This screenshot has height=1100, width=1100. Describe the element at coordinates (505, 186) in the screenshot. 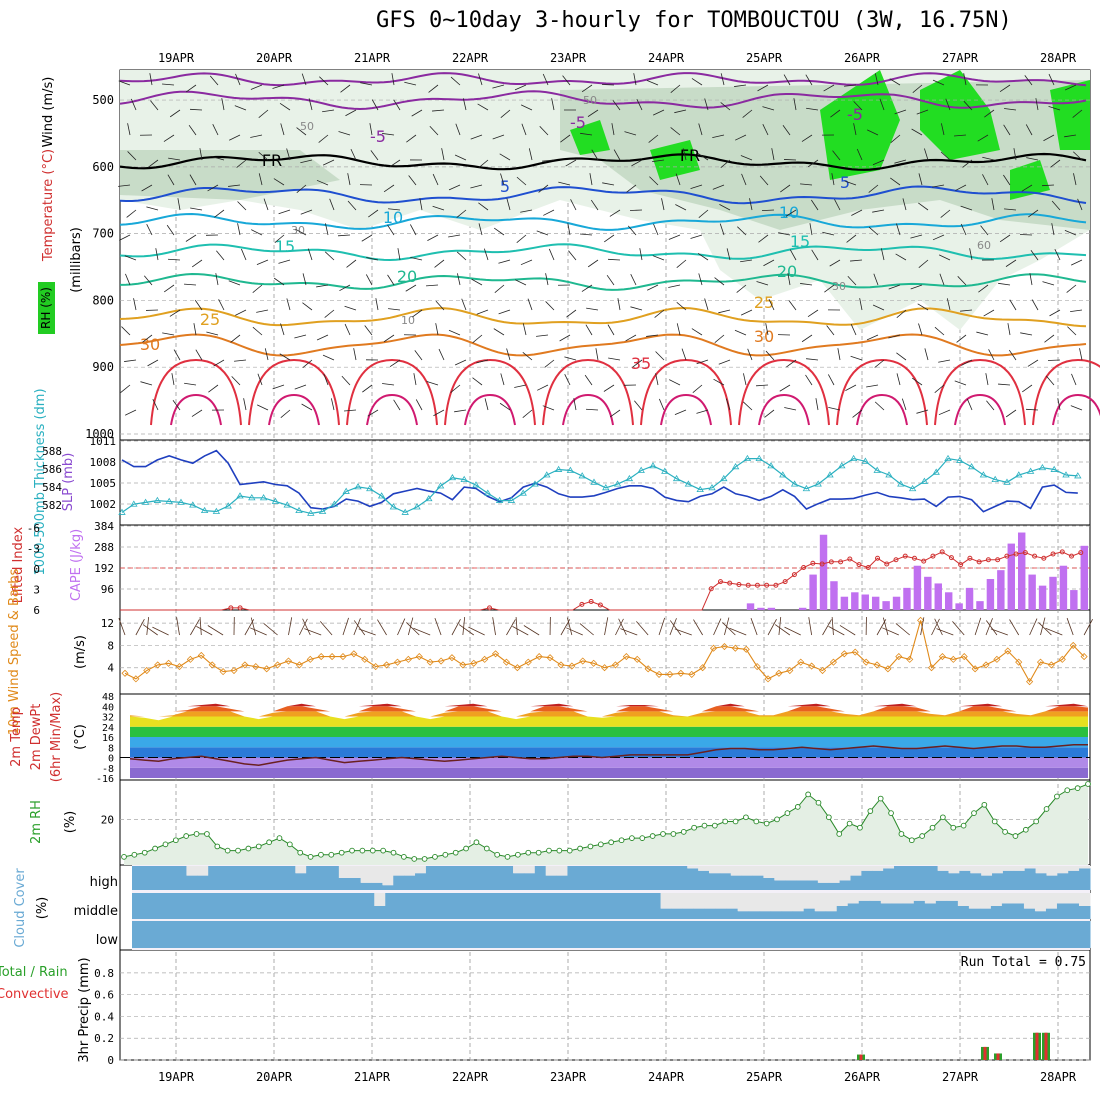

I see `contour-label: 5` at that location.